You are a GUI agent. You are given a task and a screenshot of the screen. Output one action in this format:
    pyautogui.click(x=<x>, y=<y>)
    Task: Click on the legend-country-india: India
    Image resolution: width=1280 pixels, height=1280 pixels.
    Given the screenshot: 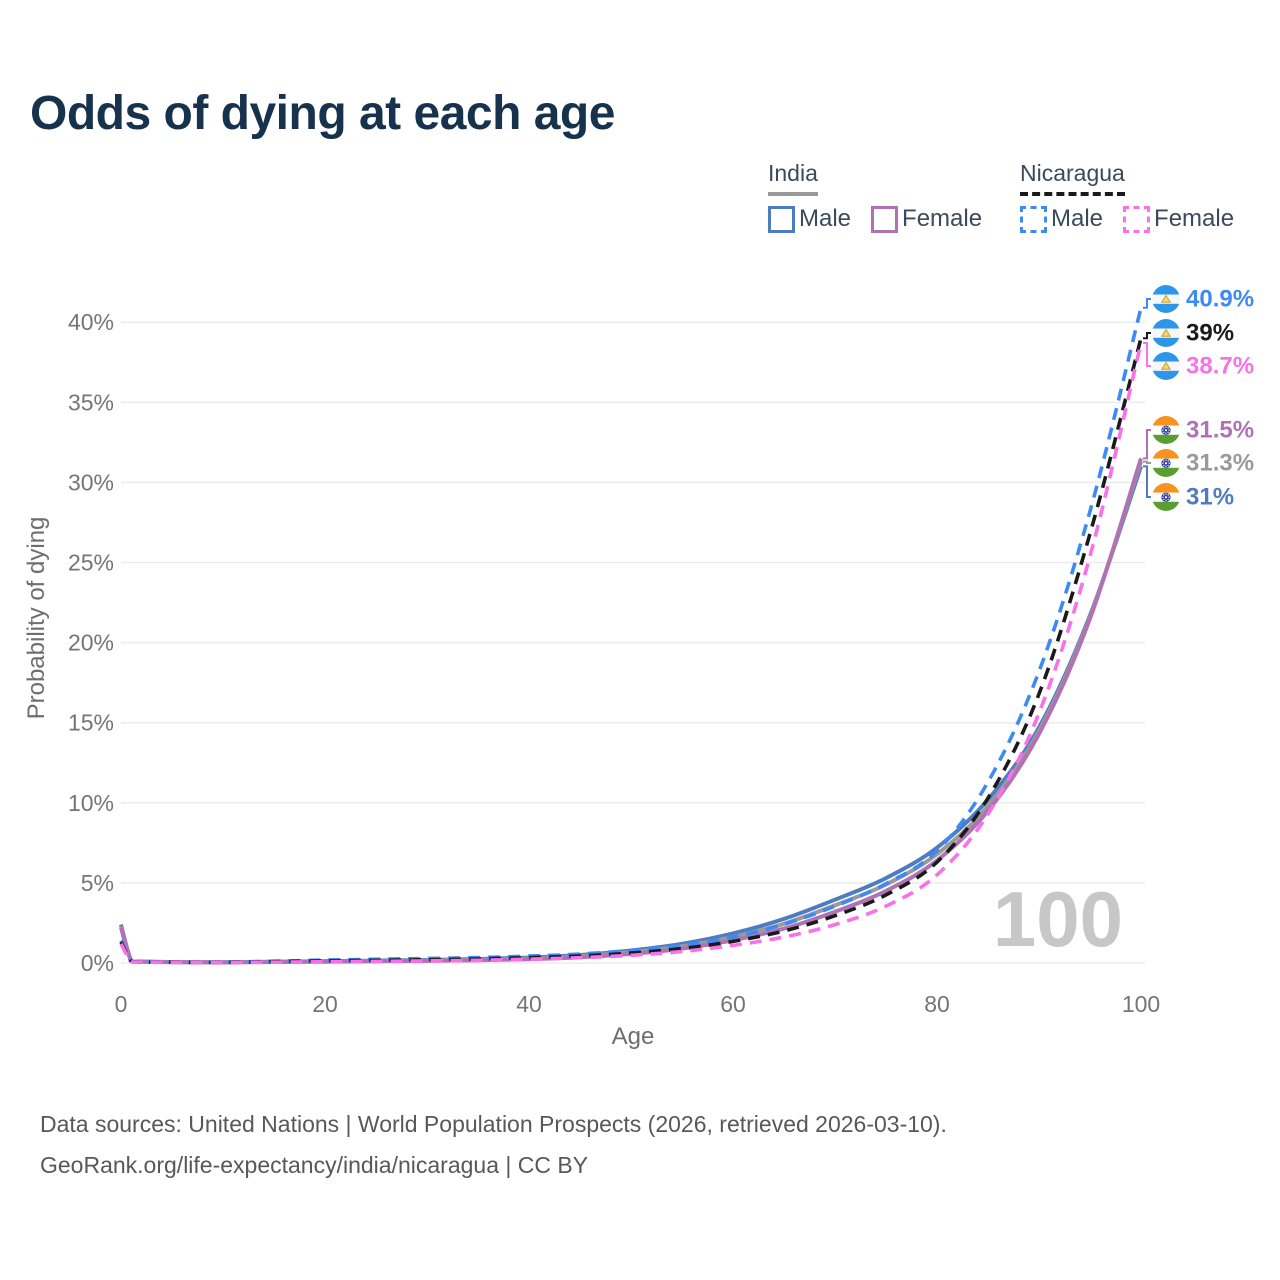 What is the action you would take?
    pyautogui.click(x=793, y=178)
    